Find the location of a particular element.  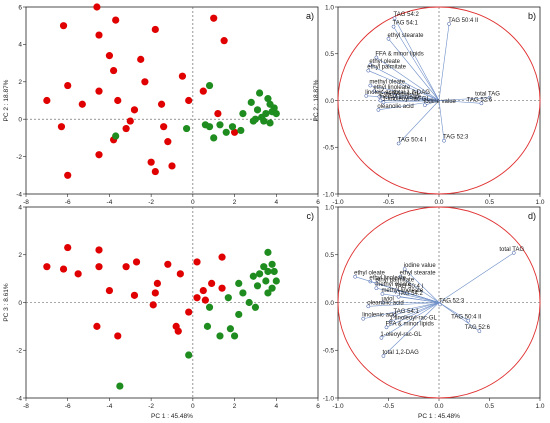

panel-label: a) is located at coordinates (310, 16).